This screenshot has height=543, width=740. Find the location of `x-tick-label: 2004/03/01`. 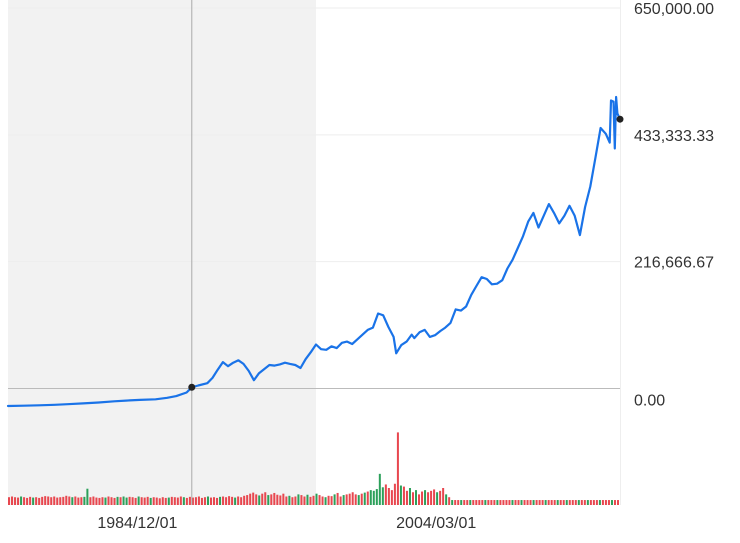

x-tick-label: 2004/03/01 is located at coordinates (436, 523).